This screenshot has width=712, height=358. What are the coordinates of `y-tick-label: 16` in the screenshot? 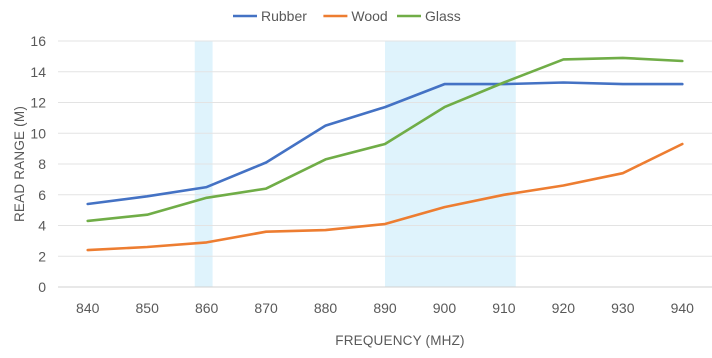 It's located at (38, 41).